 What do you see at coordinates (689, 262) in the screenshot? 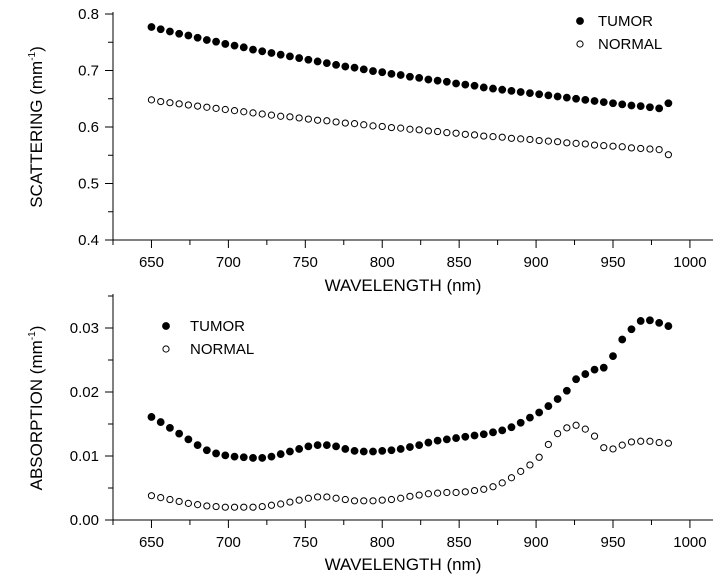
I see `scattering-x-tick-label: 1000` at bounding box center [689, 262].